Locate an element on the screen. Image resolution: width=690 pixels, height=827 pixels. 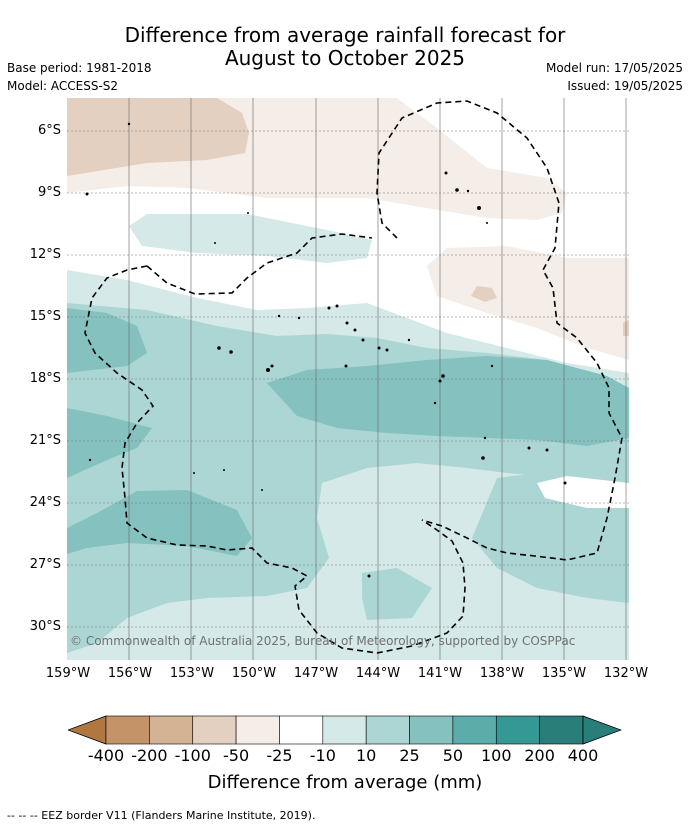
meta-right: Model run: 17/05/2025 Issued: 19/05/2025 is located at coordinates (614, 77).